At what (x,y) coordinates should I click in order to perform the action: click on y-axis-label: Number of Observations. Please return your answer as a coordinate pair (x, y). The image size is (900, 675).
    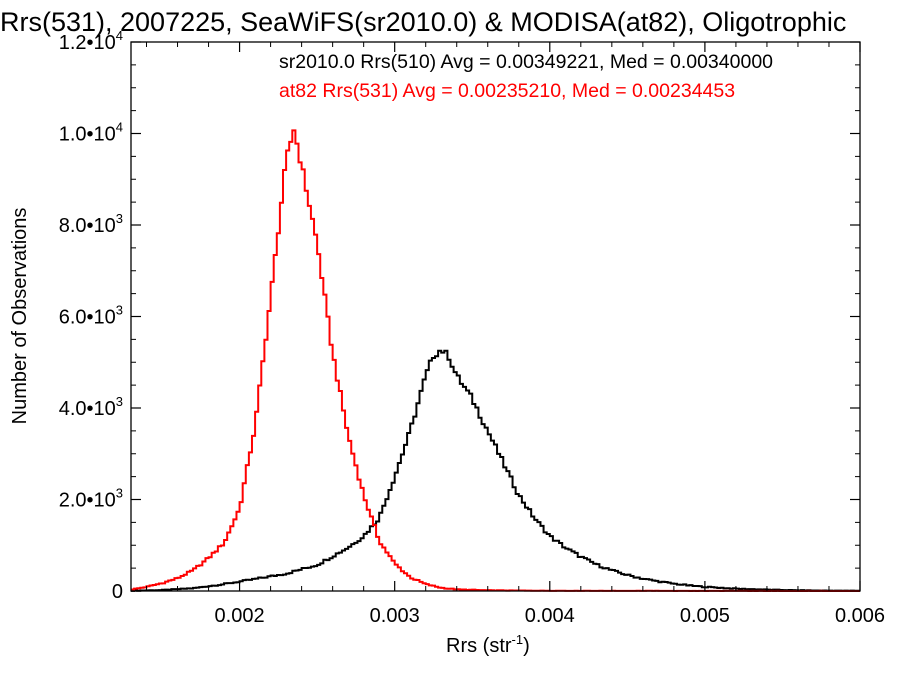
    Looking at the image, I should click on (20, 316).